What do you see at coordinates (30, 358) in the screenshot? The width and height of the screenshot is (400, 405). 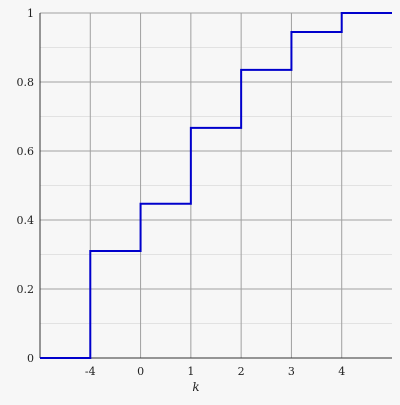 I see `y-tick-label: 0` at bounding box center [30, 358].